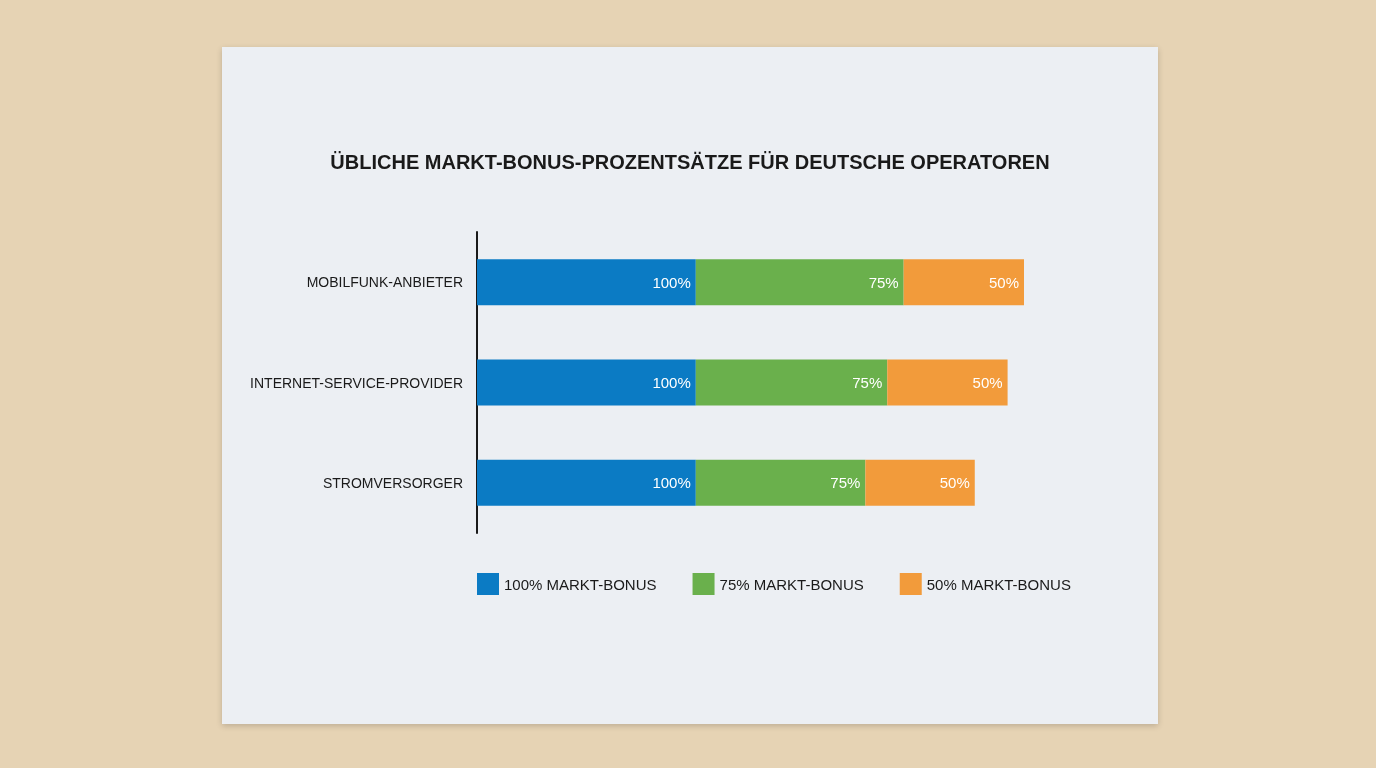 Image resolution: width=1376 pixels, height=768 pixels. What do you see at coordinates (384, 282) in the screenshot?
I see `y-tick-label: MOBILFUNK-ANBIETER` at bounding box center [384, 282].